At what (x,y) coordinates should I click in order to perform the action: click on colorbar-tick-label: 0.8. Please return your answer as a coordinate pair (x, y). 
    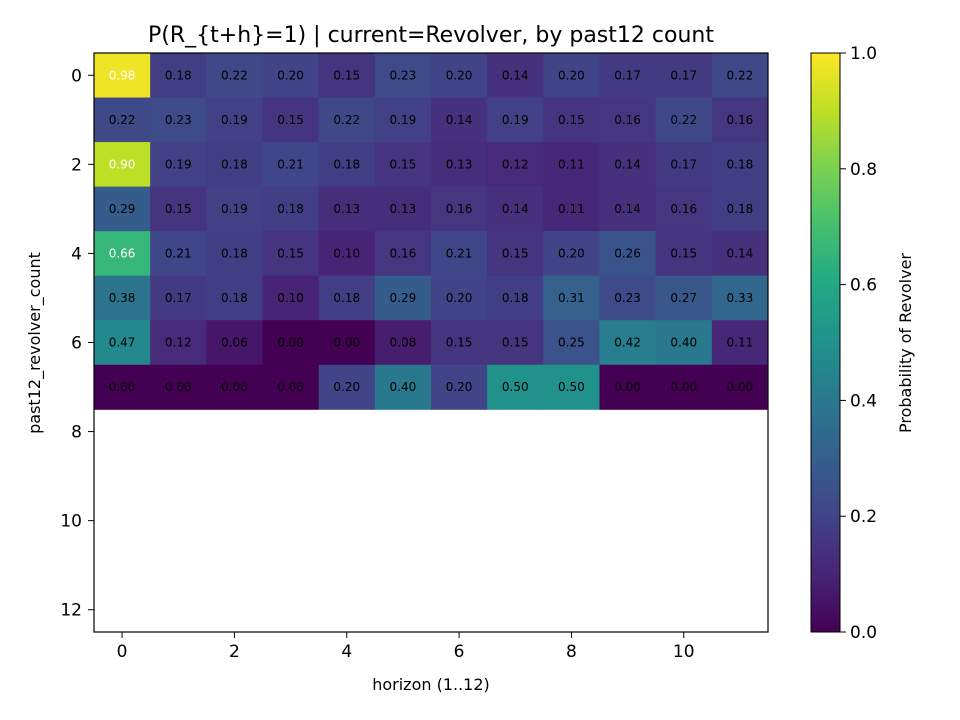
    Looking at the image, I should click on (863, 170).